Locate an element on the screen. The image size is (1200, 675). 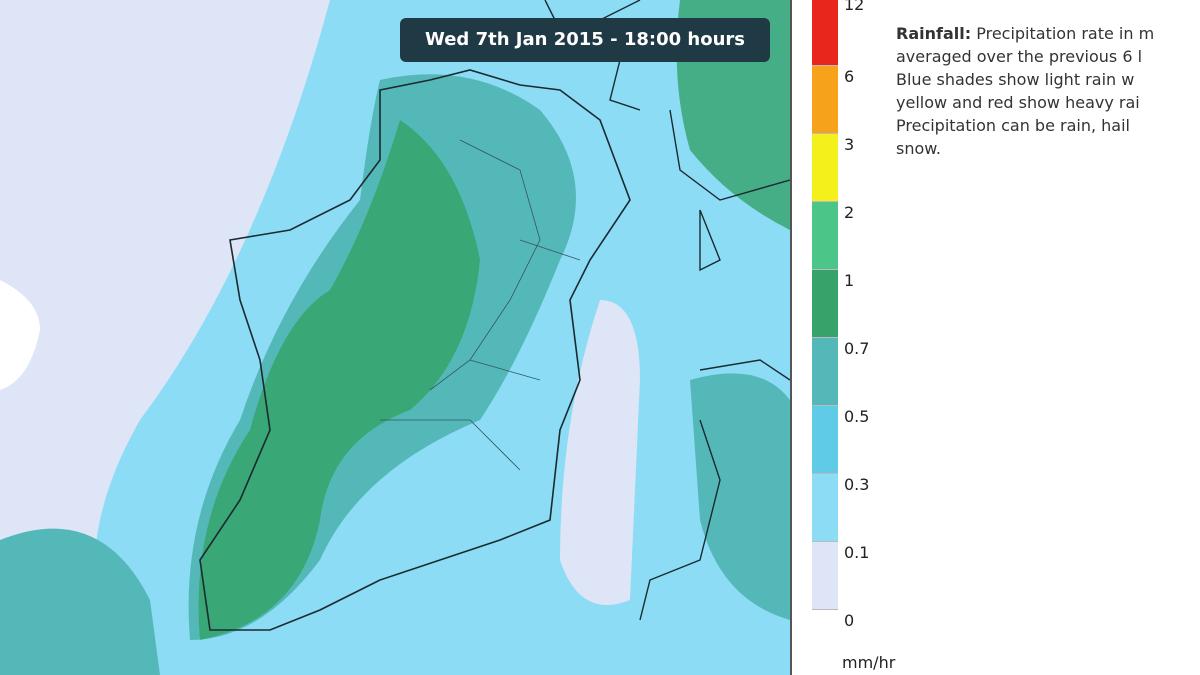
description-heading: Rainfall: is located at coordinates (934, 33).